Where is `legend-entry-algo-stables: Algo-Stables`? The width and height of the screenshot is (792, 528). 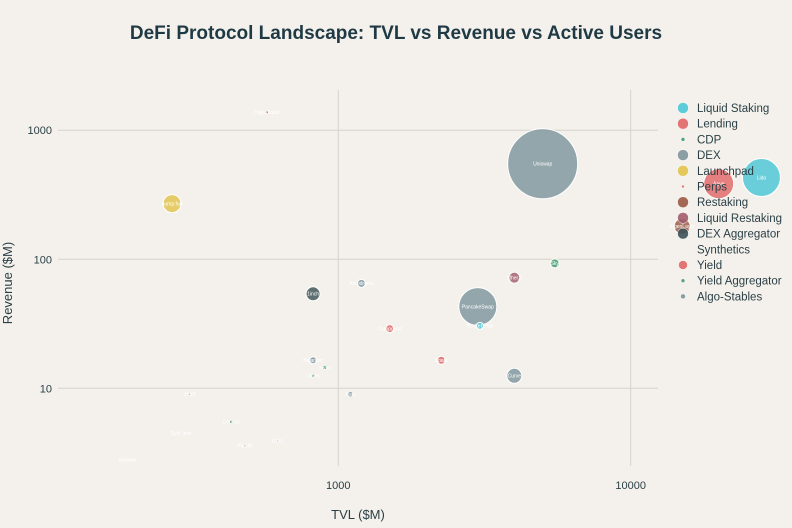
legend-entry-algo-stables: Algo-Stables is located at coordinates (729, 297).